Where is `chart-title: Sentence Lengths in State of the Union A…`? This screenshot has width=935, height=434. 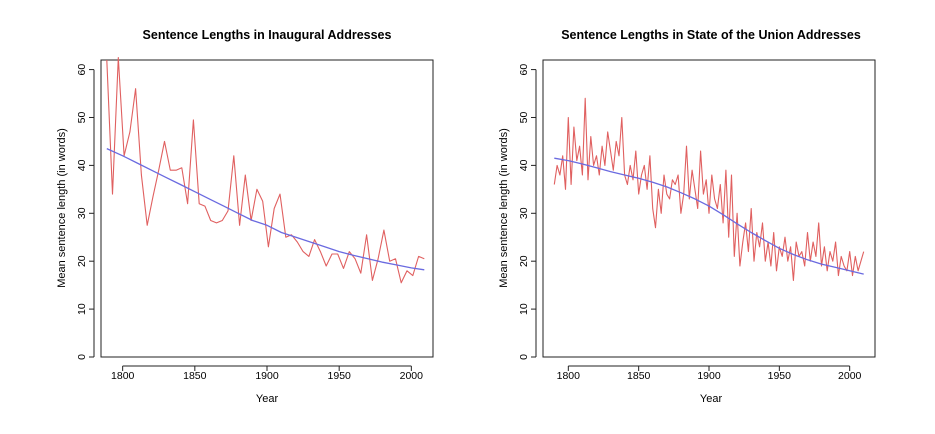
chart-title: Sentence Lengths in State of the Union A… is located at coordinates (711, 35).